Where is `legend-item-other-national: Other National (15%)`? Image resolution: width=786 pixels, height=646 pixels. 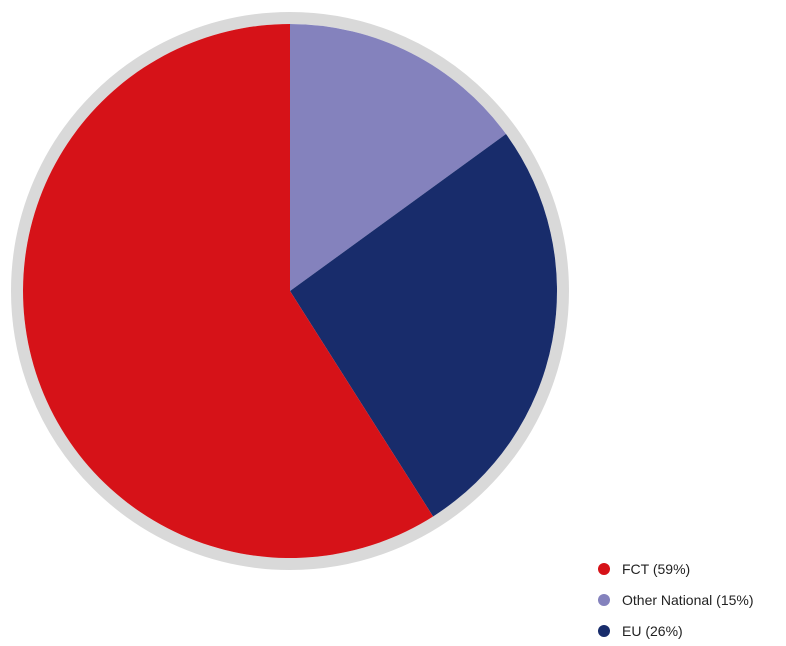 legend-item-other-national: Other National (15%) is located at coordinates (676, 599).